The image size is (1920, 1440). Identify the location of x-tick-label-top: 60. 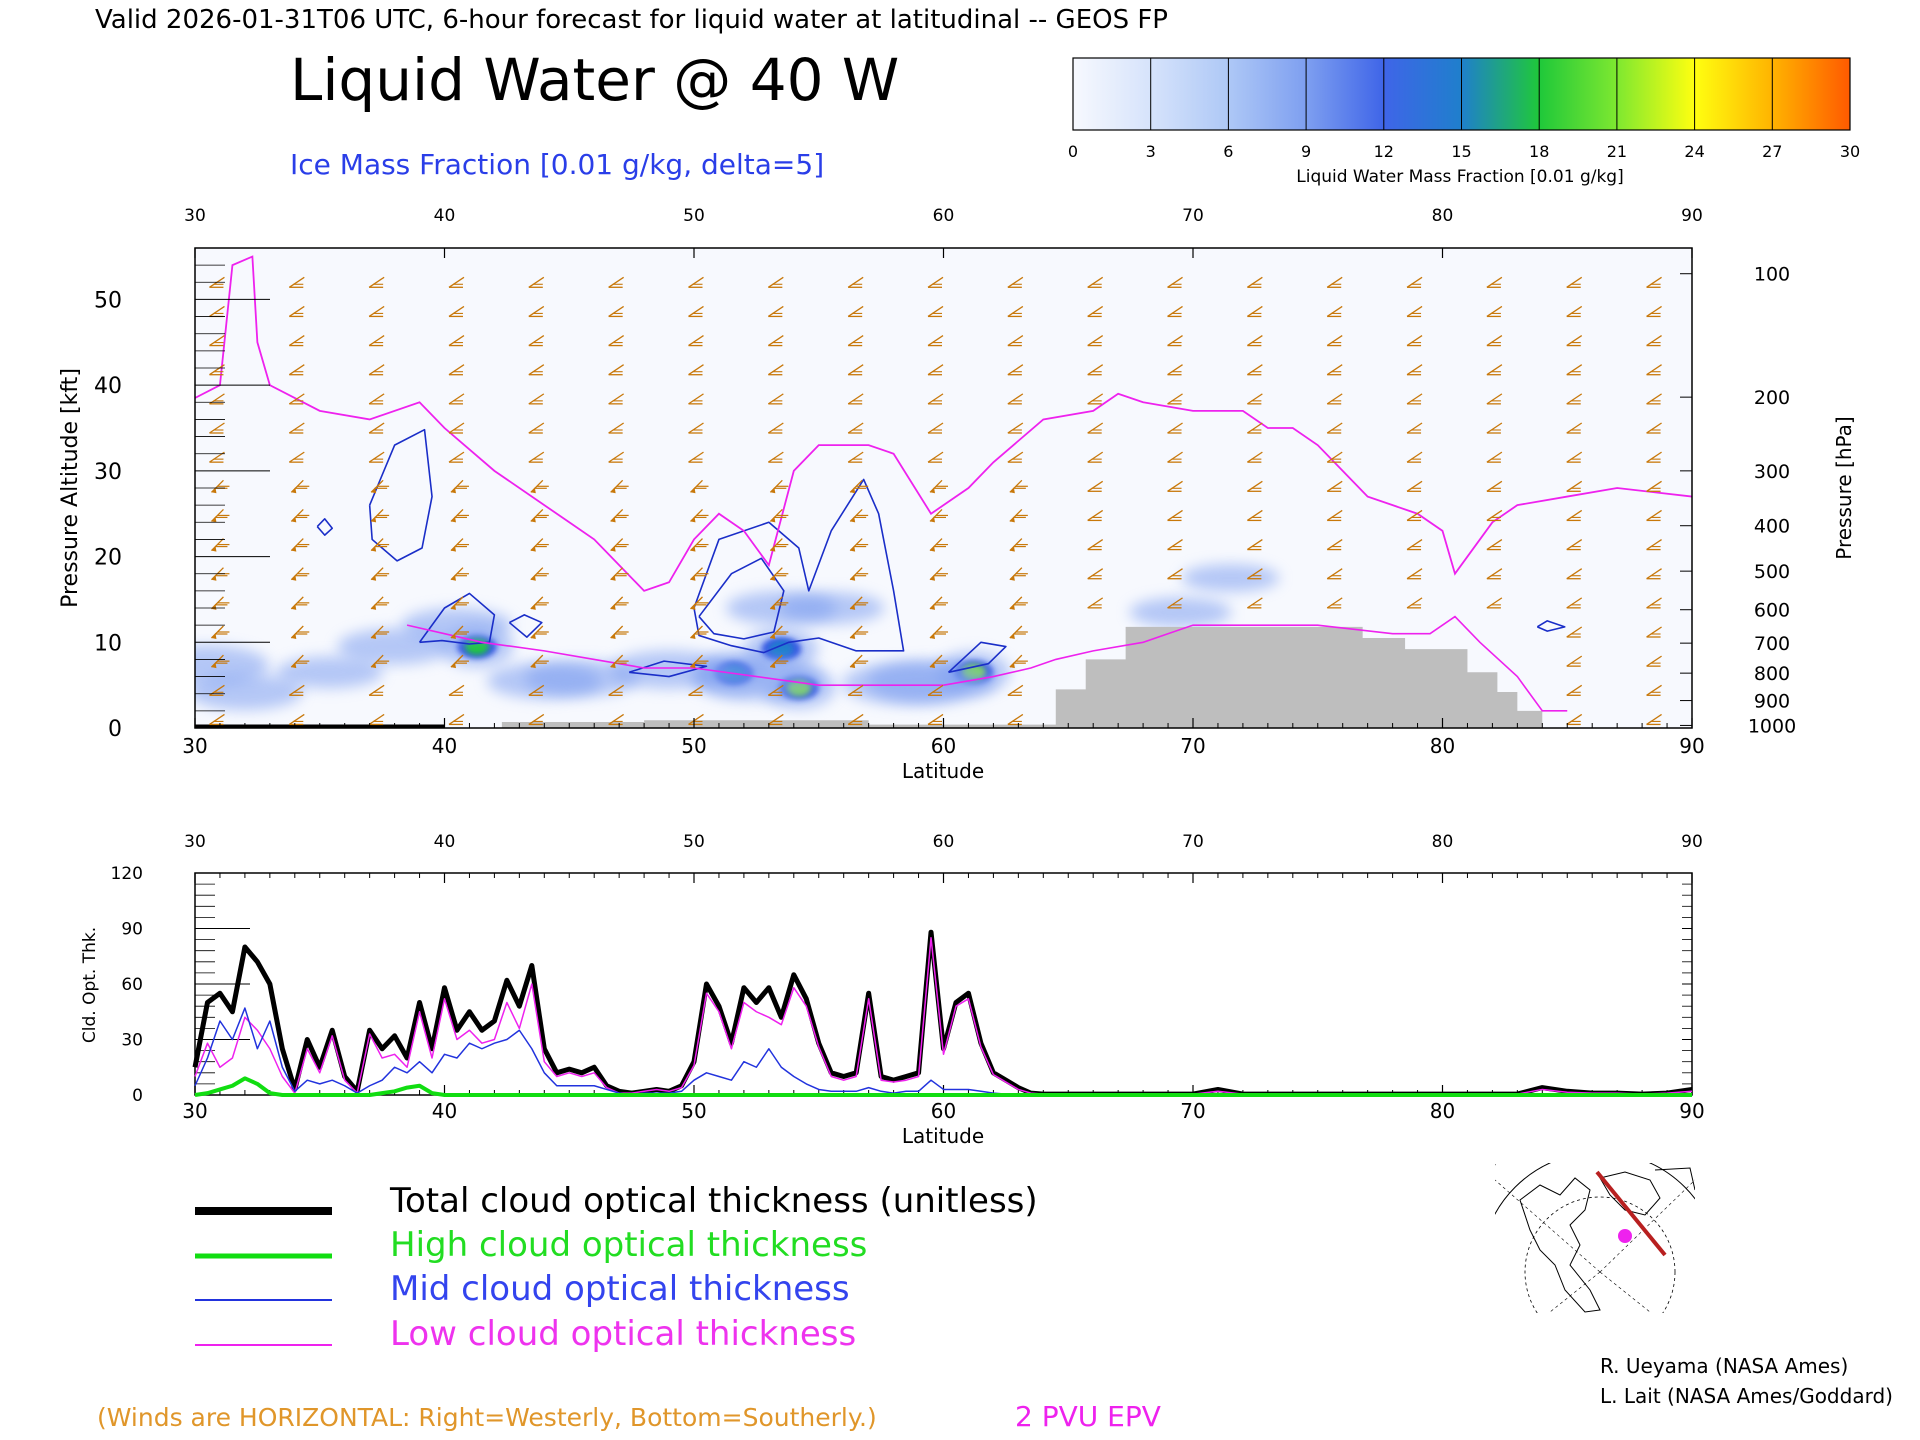
(944, 216).